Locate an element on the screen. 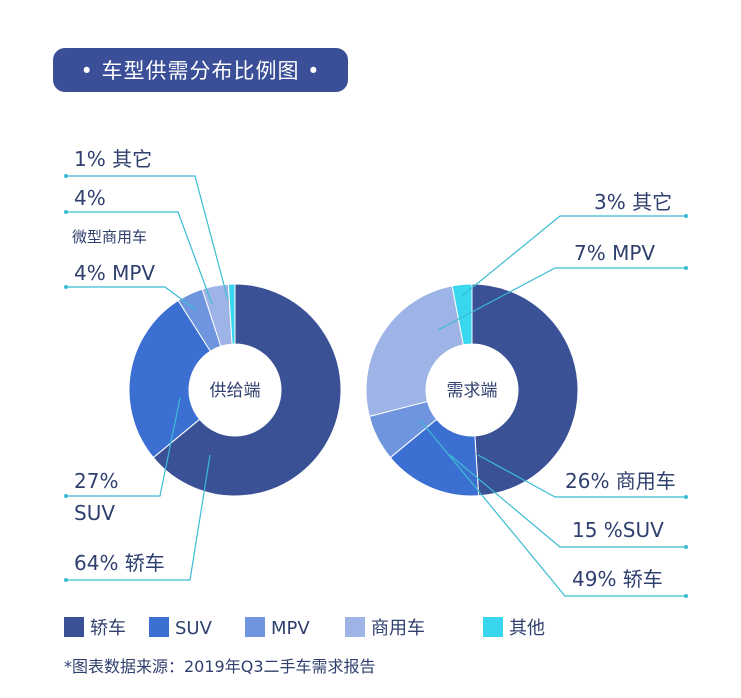  supply-label-suv-name: SUV is located at coordinates (94, 513).